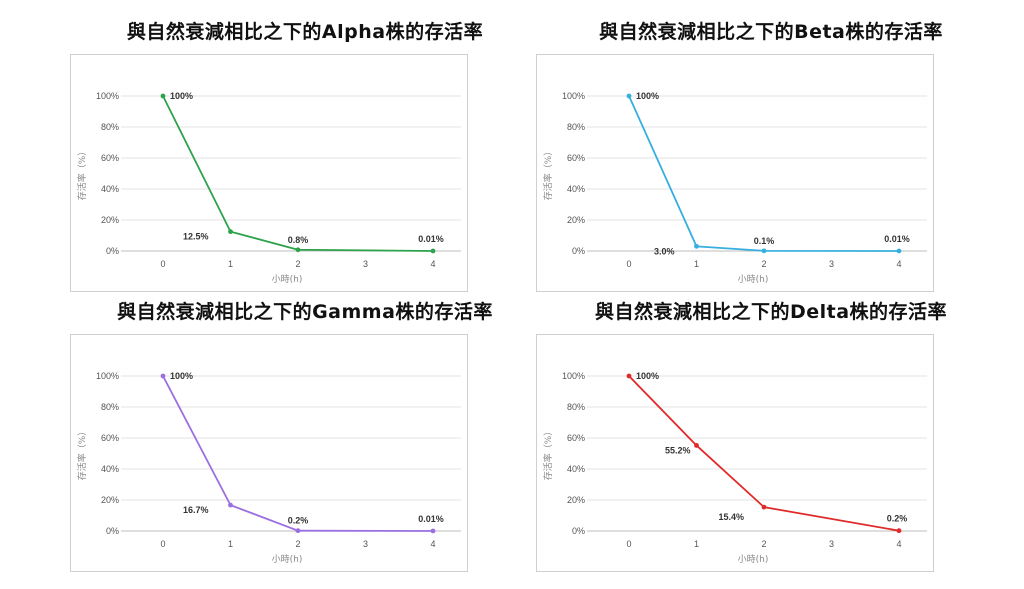  I want to click on chart-title: 與自然衰減相比之下的Beta株的存活率, so click(771, 31).